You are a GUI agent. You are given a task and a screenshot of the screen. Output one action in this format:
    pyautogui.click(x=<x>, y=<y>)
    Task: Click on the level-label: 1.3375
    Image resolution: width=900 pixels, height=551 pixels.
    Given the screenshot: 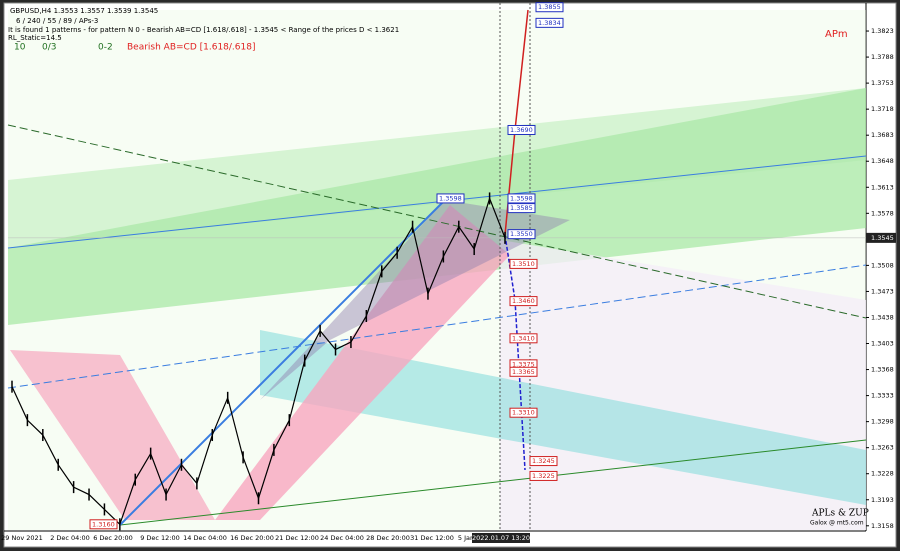 What is the action you would take?
    pyautogui.click(x=523, y=364)
    